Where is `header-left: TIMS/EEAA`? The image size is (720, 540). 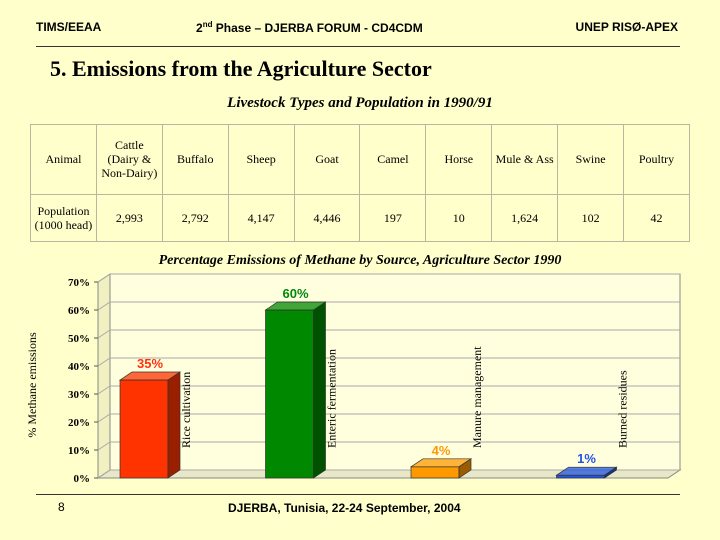
header-left: TIMS/EEAA is located at coordinates (69, 27).